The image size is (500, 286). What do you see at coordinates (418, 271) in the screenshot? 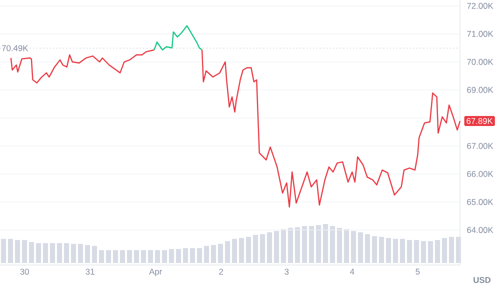
I see `x-tick-label: 5` at bounding box center [418, 271].